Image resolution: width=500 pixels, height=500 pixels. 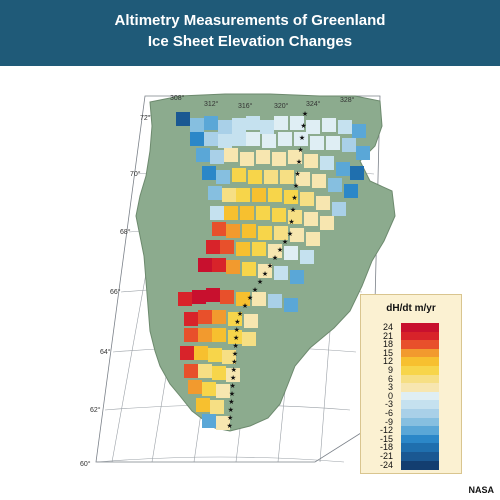 What do you see at coordinates (386, 438) in the screenshot?
I see `legend-value-label: -15` at bounding box center [386, 438].